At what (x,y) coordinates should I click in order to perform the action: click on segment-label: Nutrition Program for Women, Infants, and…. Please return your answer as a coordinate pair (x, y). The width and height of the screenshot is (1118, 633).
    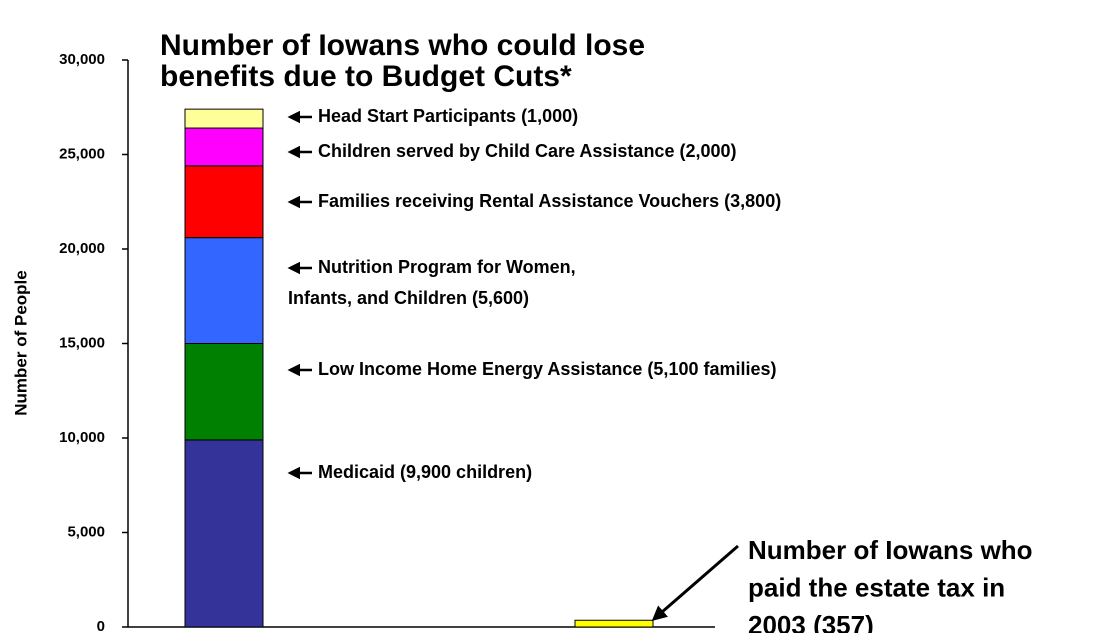
    Looking at the image, I should click on (432, 282).